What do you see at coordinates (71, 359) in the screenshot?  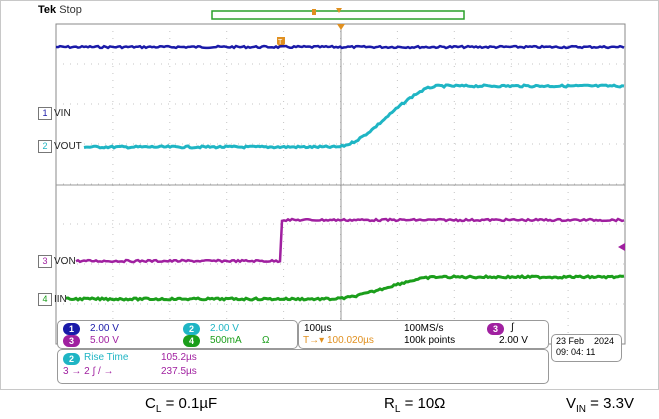 I see `measure-1-source: 2` at bounding box center [71, 359].